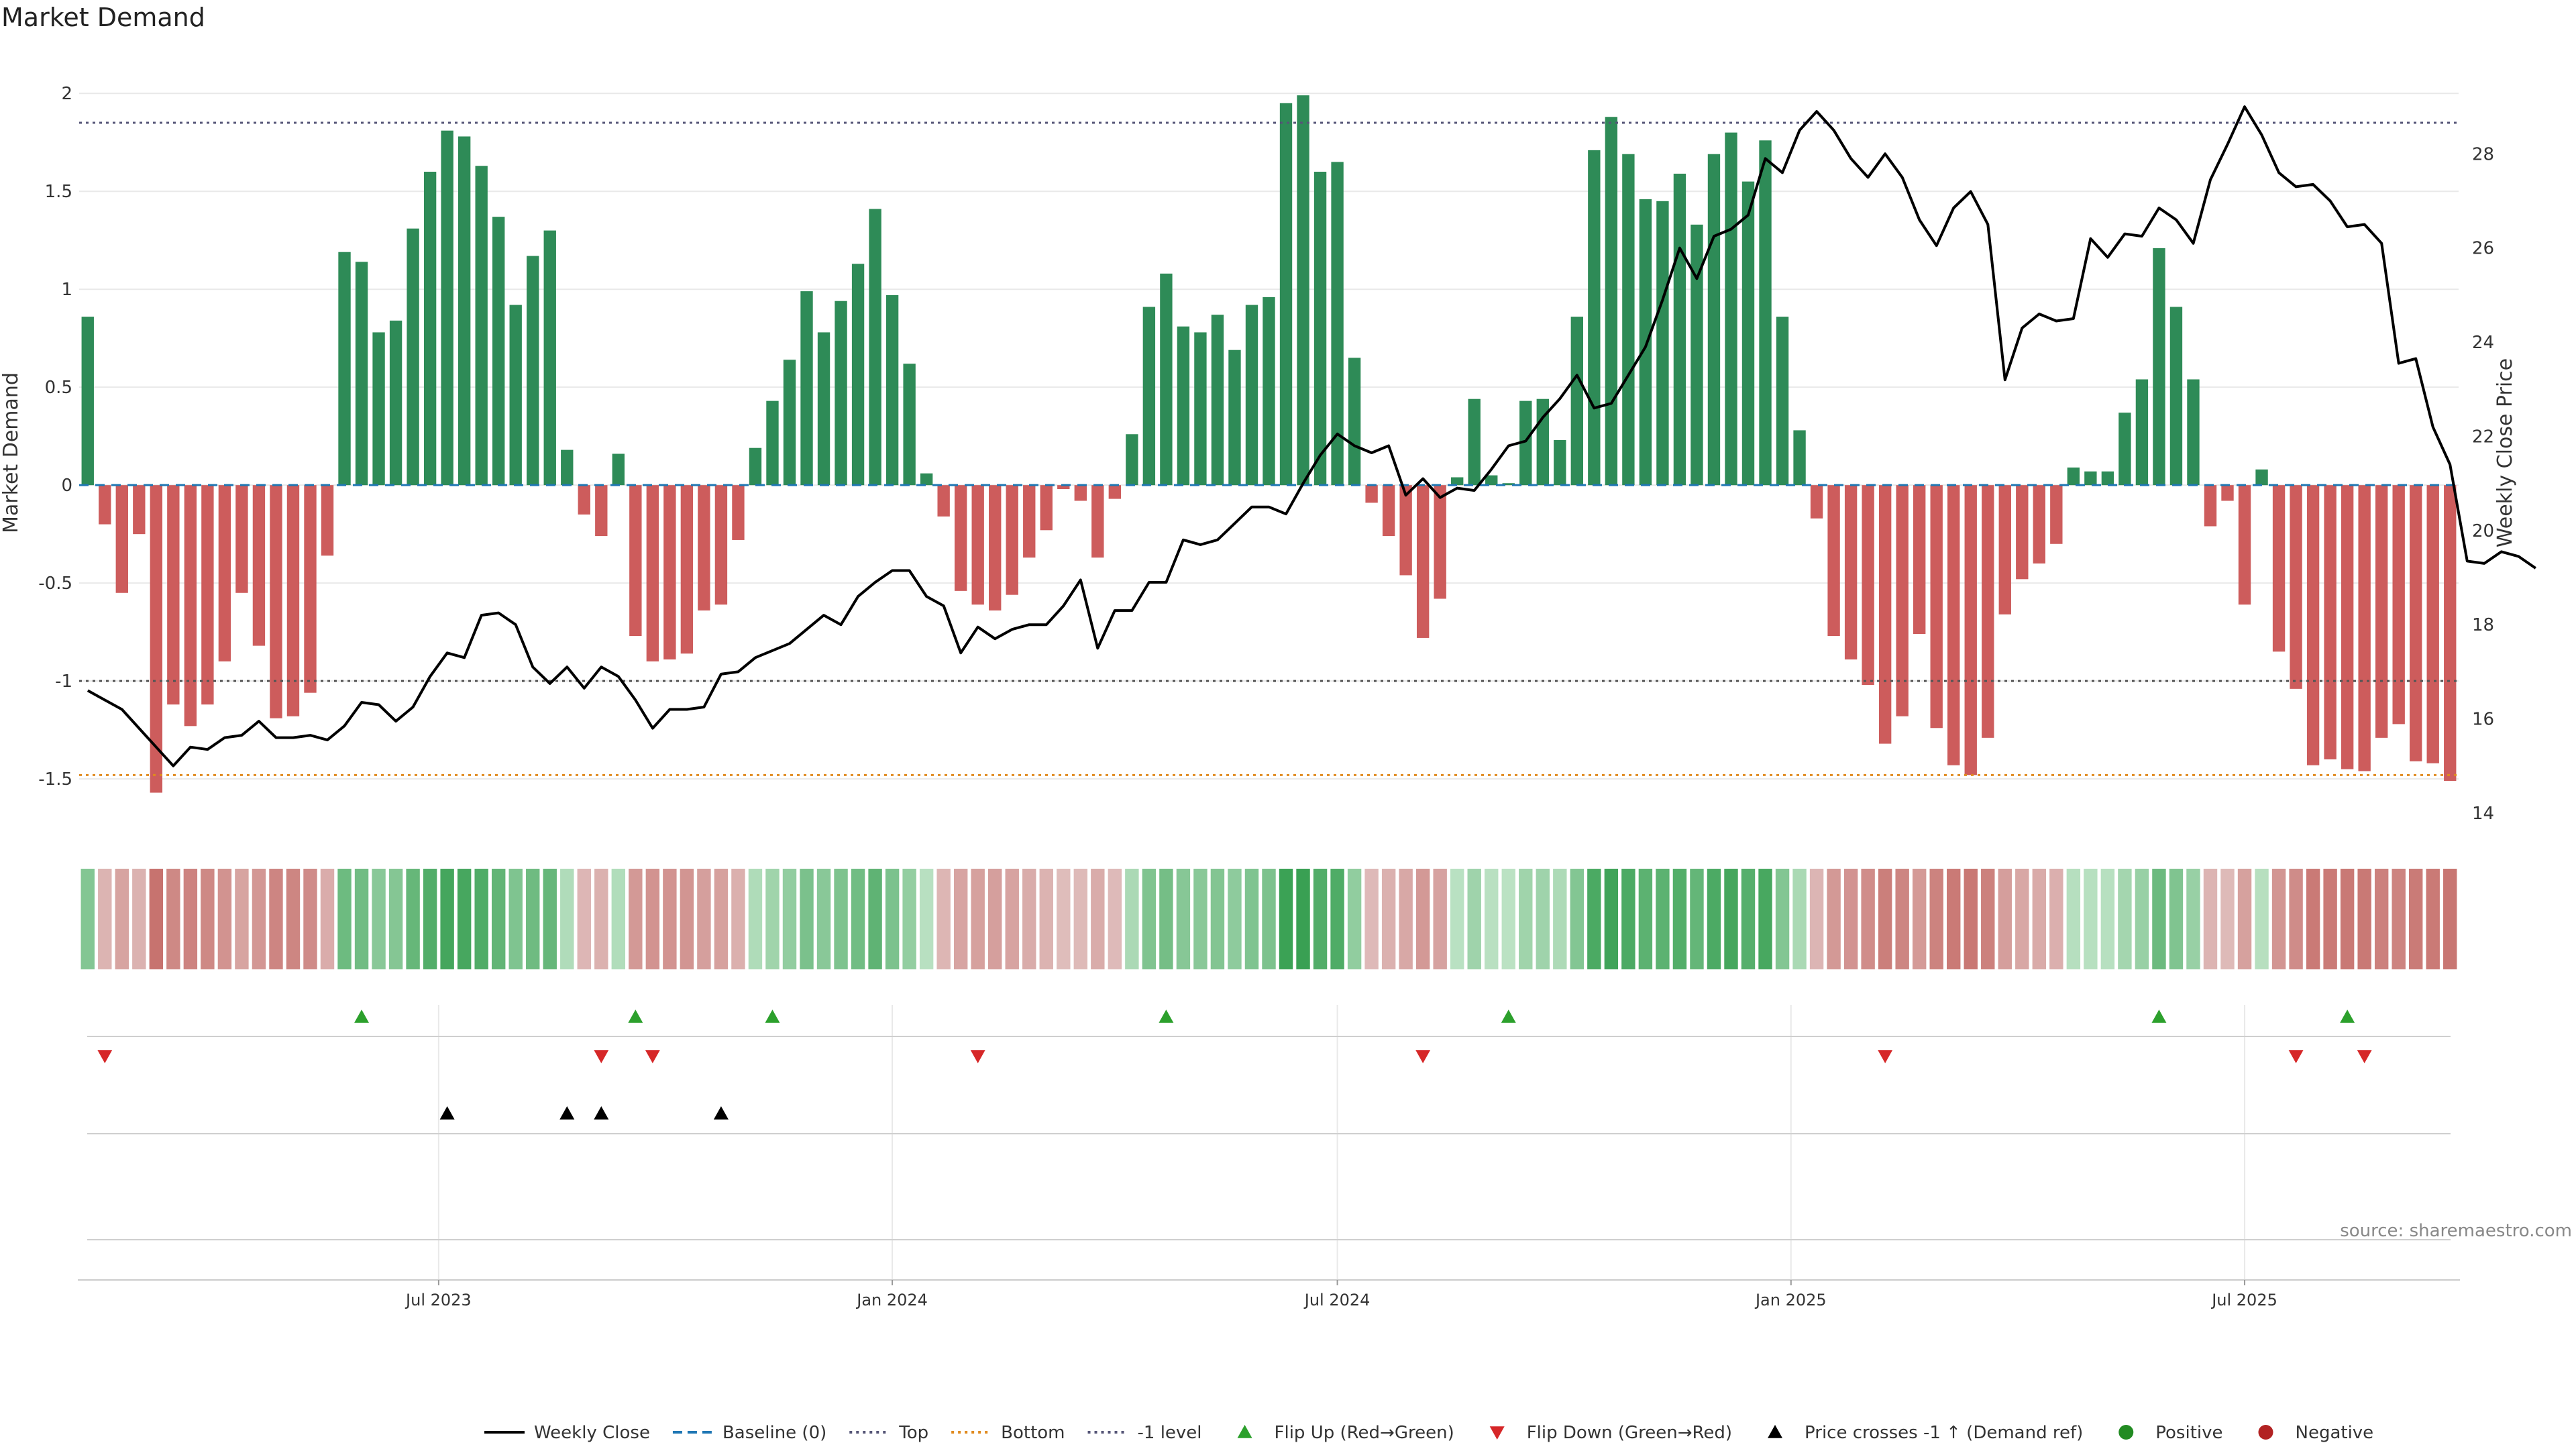  What do you see at coordinates (2456, 1231) in the screenshot?
I see `source-note: source: sharemaestro.com` at bounding box center [2456, 1231].